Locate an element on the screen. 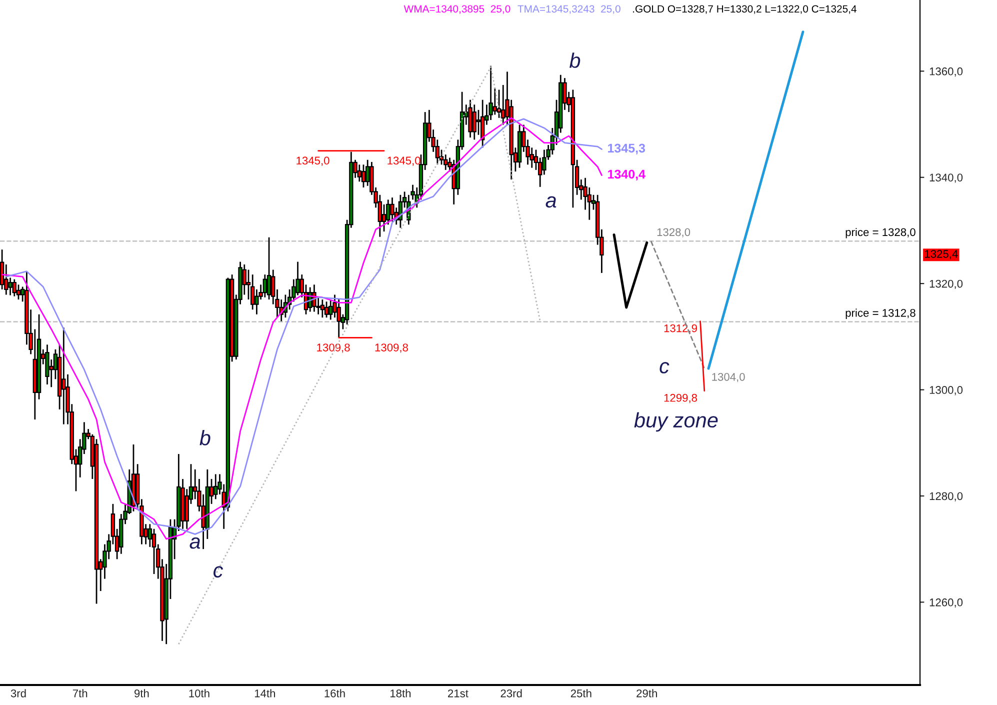 Image resolution: width=997 pixels, height=705 pixels. x-tick-label: 3rd is located at coordinates (18, 693).